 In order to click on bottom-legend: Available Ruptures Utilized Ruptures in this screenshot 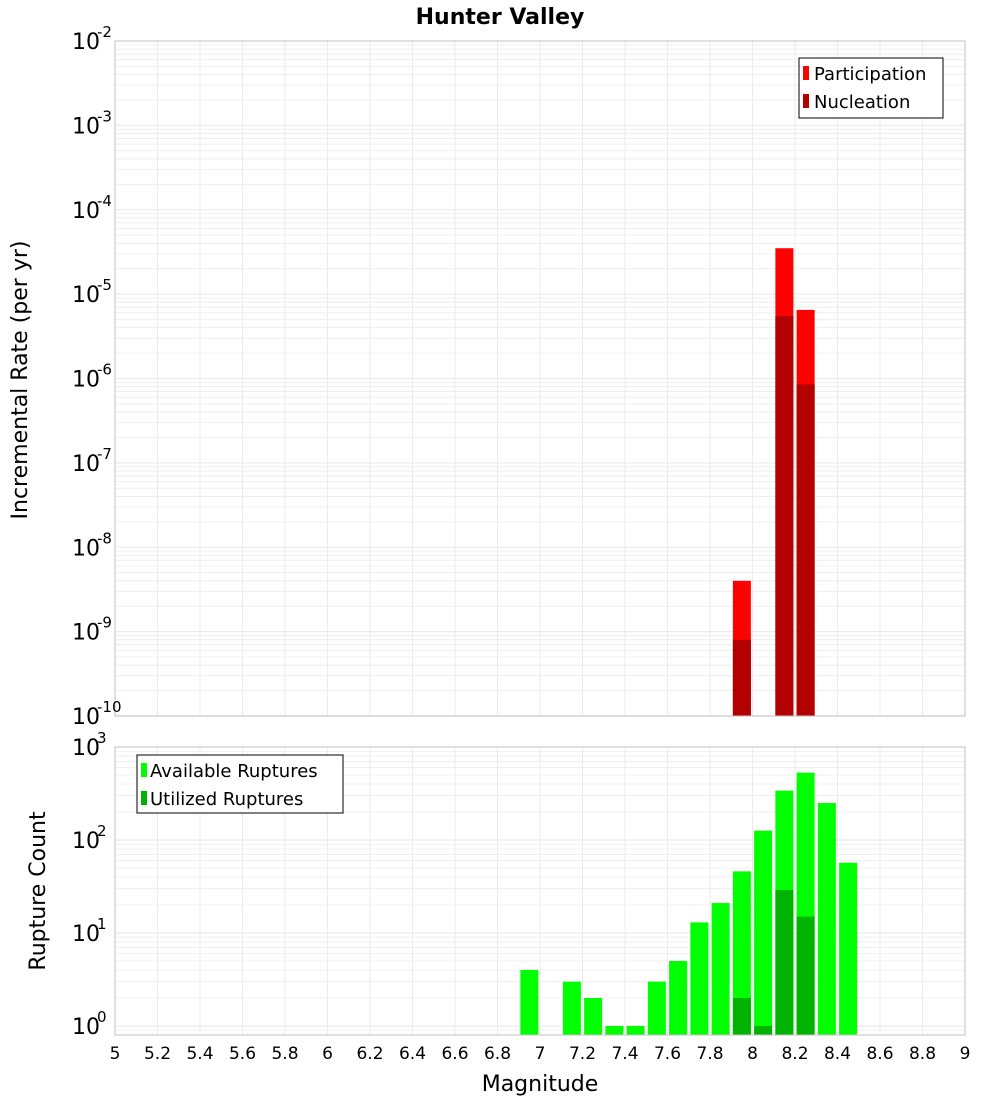, I will do `click(240, 784)`.